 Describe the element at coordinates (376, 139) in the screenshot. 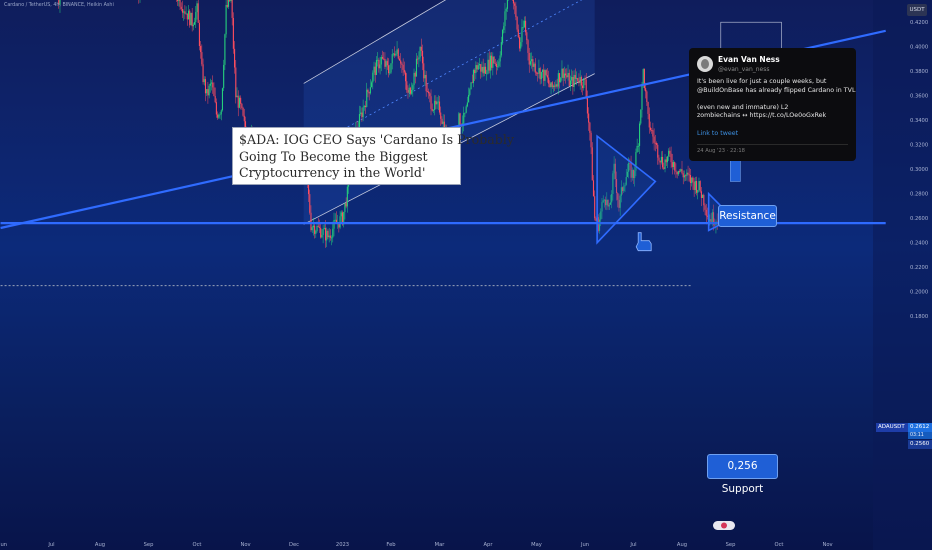

I see `headline-line: $ADA: IOG CEO Says 'Cardano Is Probably` at that location.